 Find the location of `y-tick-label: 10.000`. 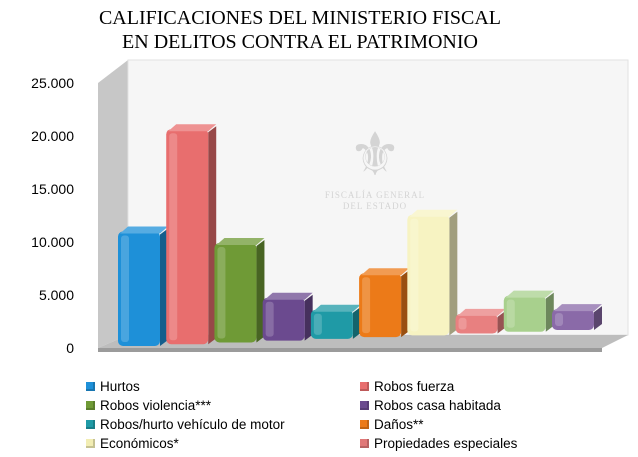

y-tick-label: 10.000 is located at coordinates (52, 242).